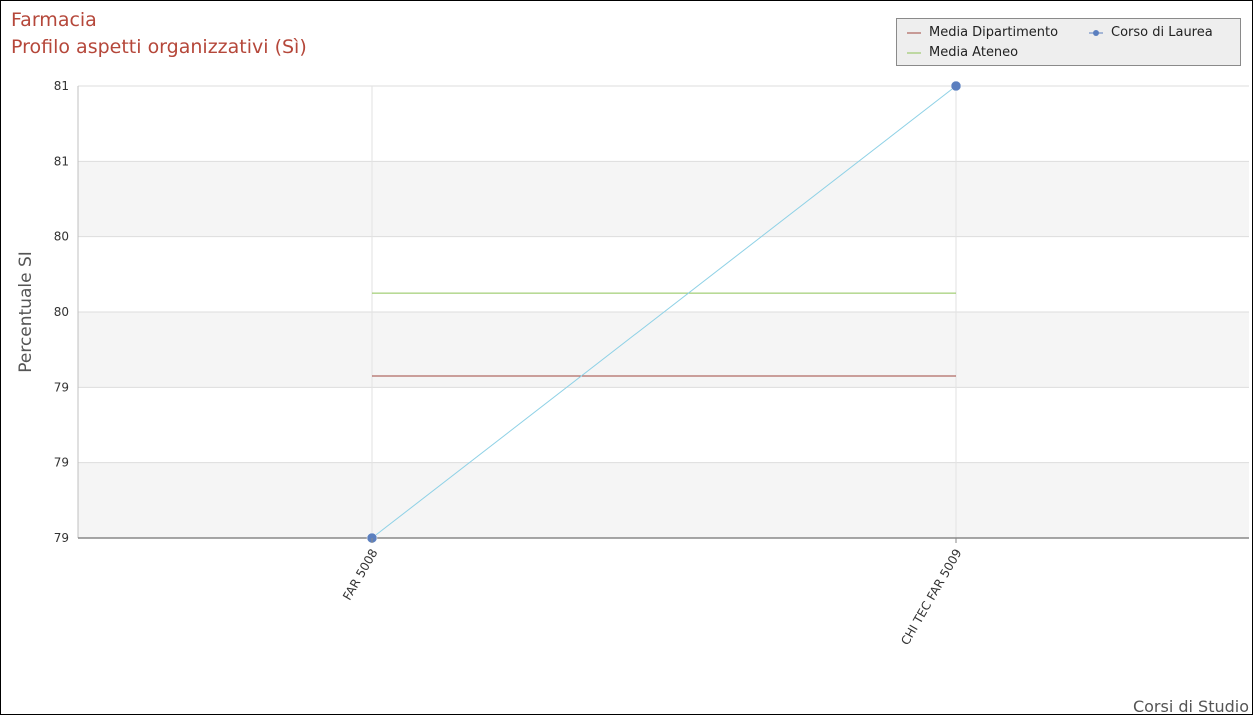 This screenshot has width=1255, height=722. Describe the element at coordinates (360, 575) in the screenshot. I see `x-tick-label: FAR 5008` at that location.